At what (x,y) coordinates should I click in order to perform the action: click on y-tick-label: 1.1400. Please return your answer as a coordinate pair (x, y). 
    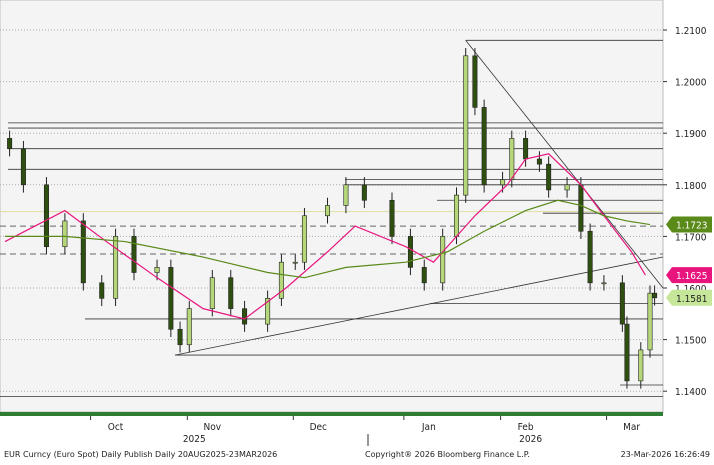
    Looking at the image, I should click on (691, 392).